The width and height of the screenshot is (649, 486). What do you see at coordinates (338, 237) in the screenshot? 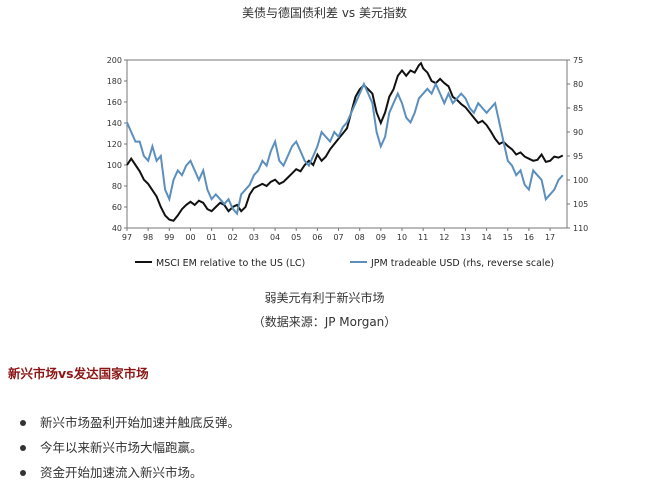
I see `x-tick-label: 07` at bounding box center [338, 237].